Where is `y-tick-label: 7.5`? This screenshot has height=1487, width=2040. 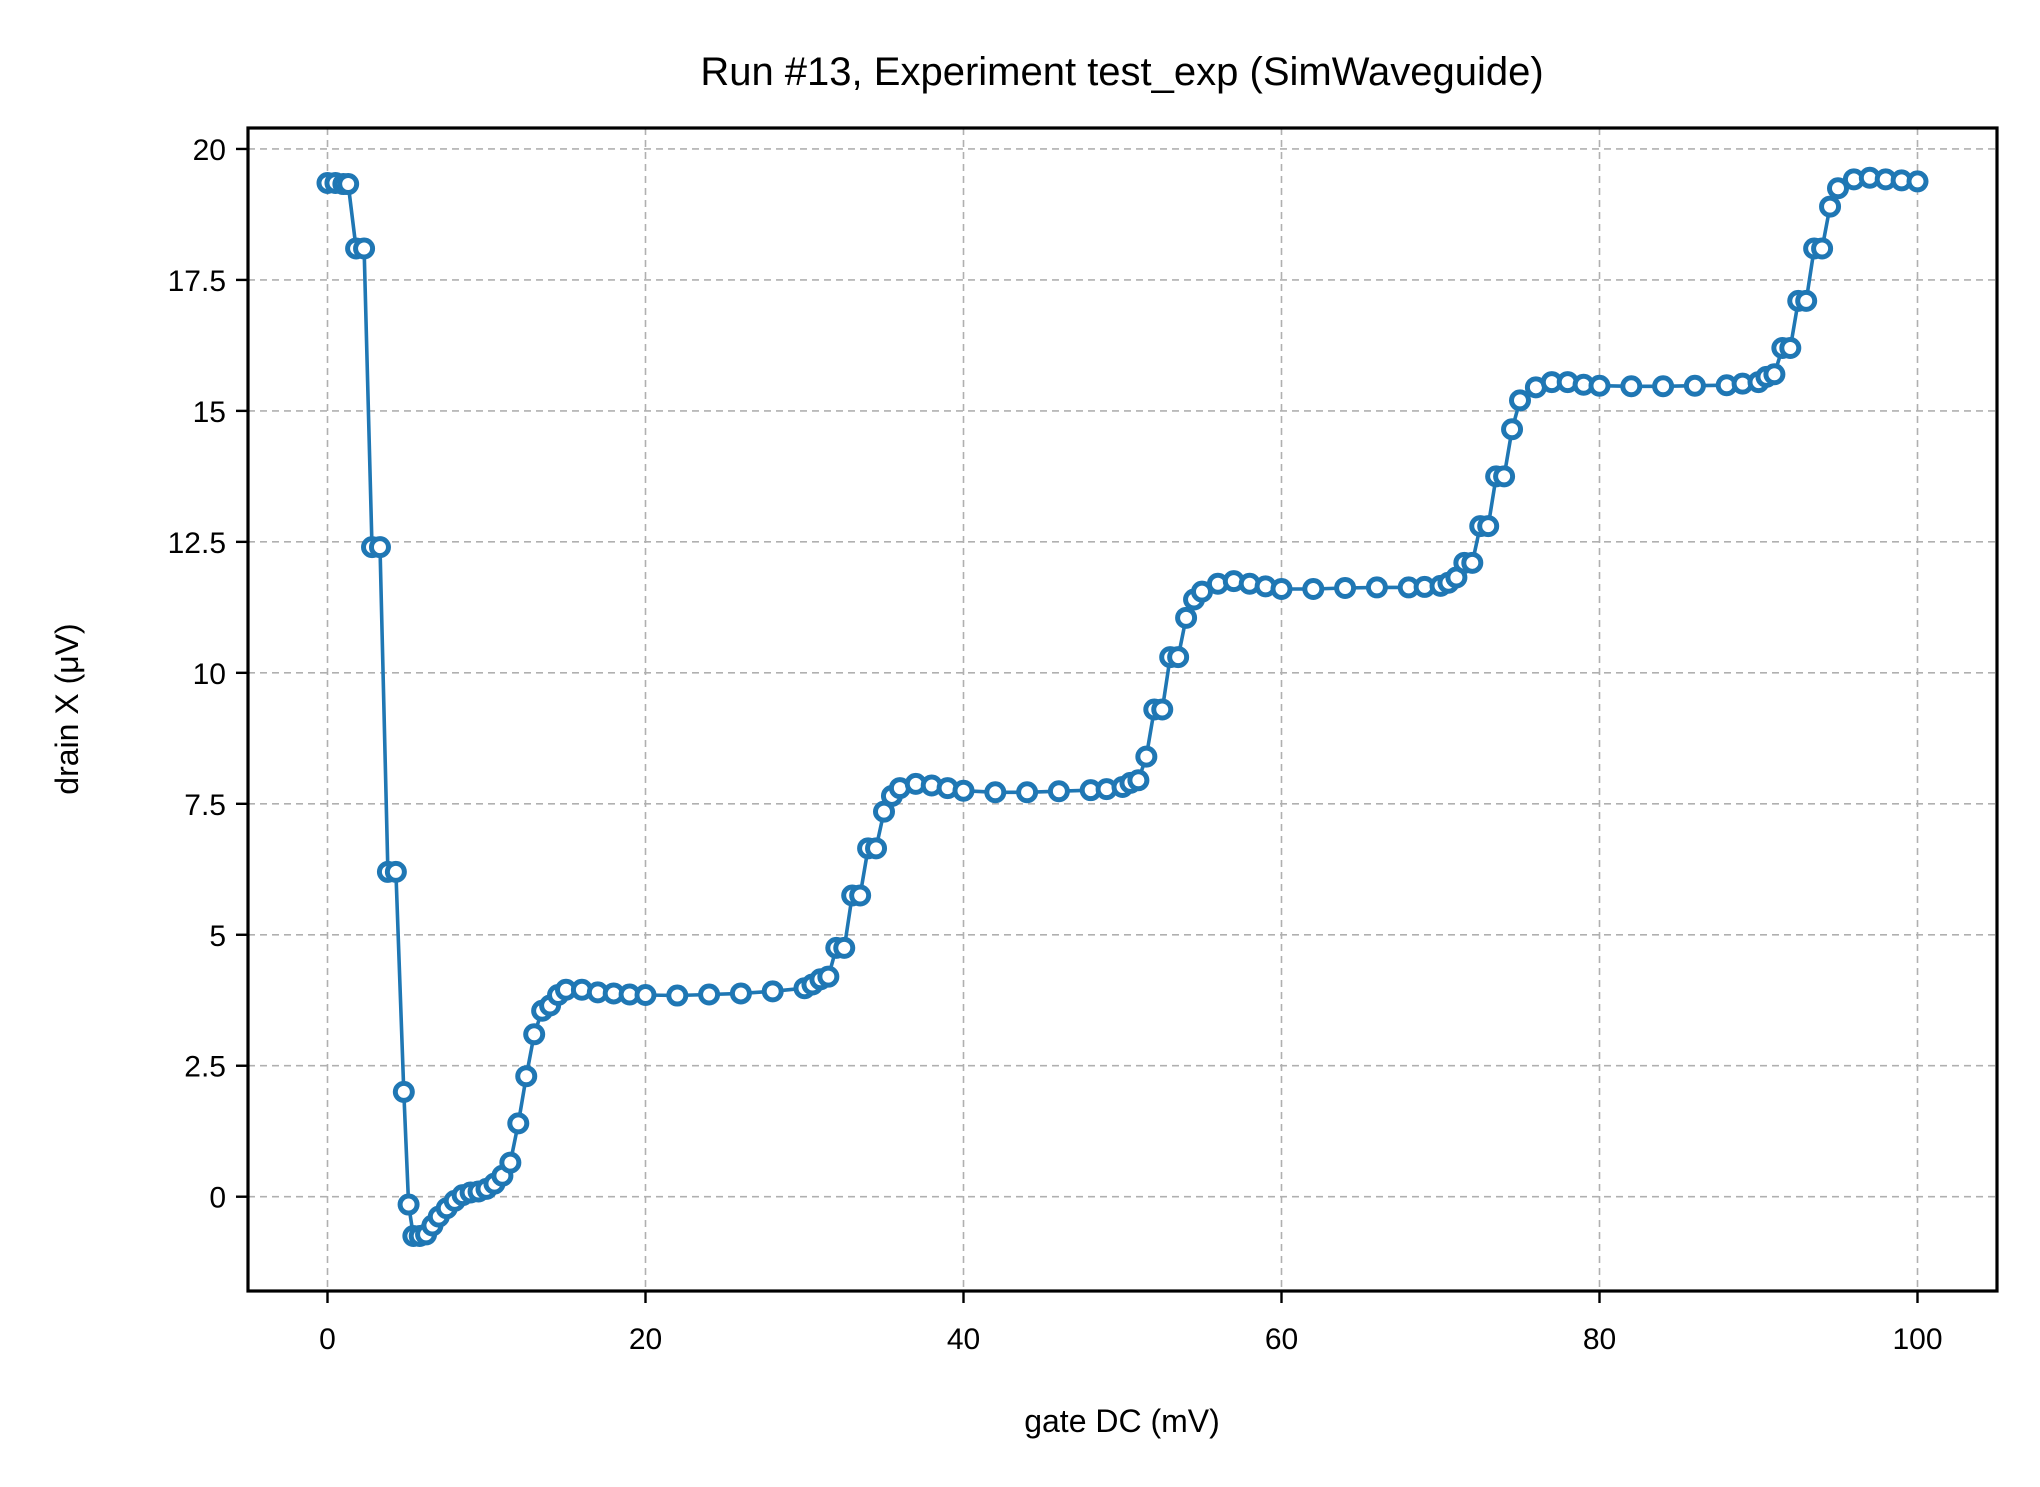
y-tick-label: 7.5 is located at coordinates (205, 805).